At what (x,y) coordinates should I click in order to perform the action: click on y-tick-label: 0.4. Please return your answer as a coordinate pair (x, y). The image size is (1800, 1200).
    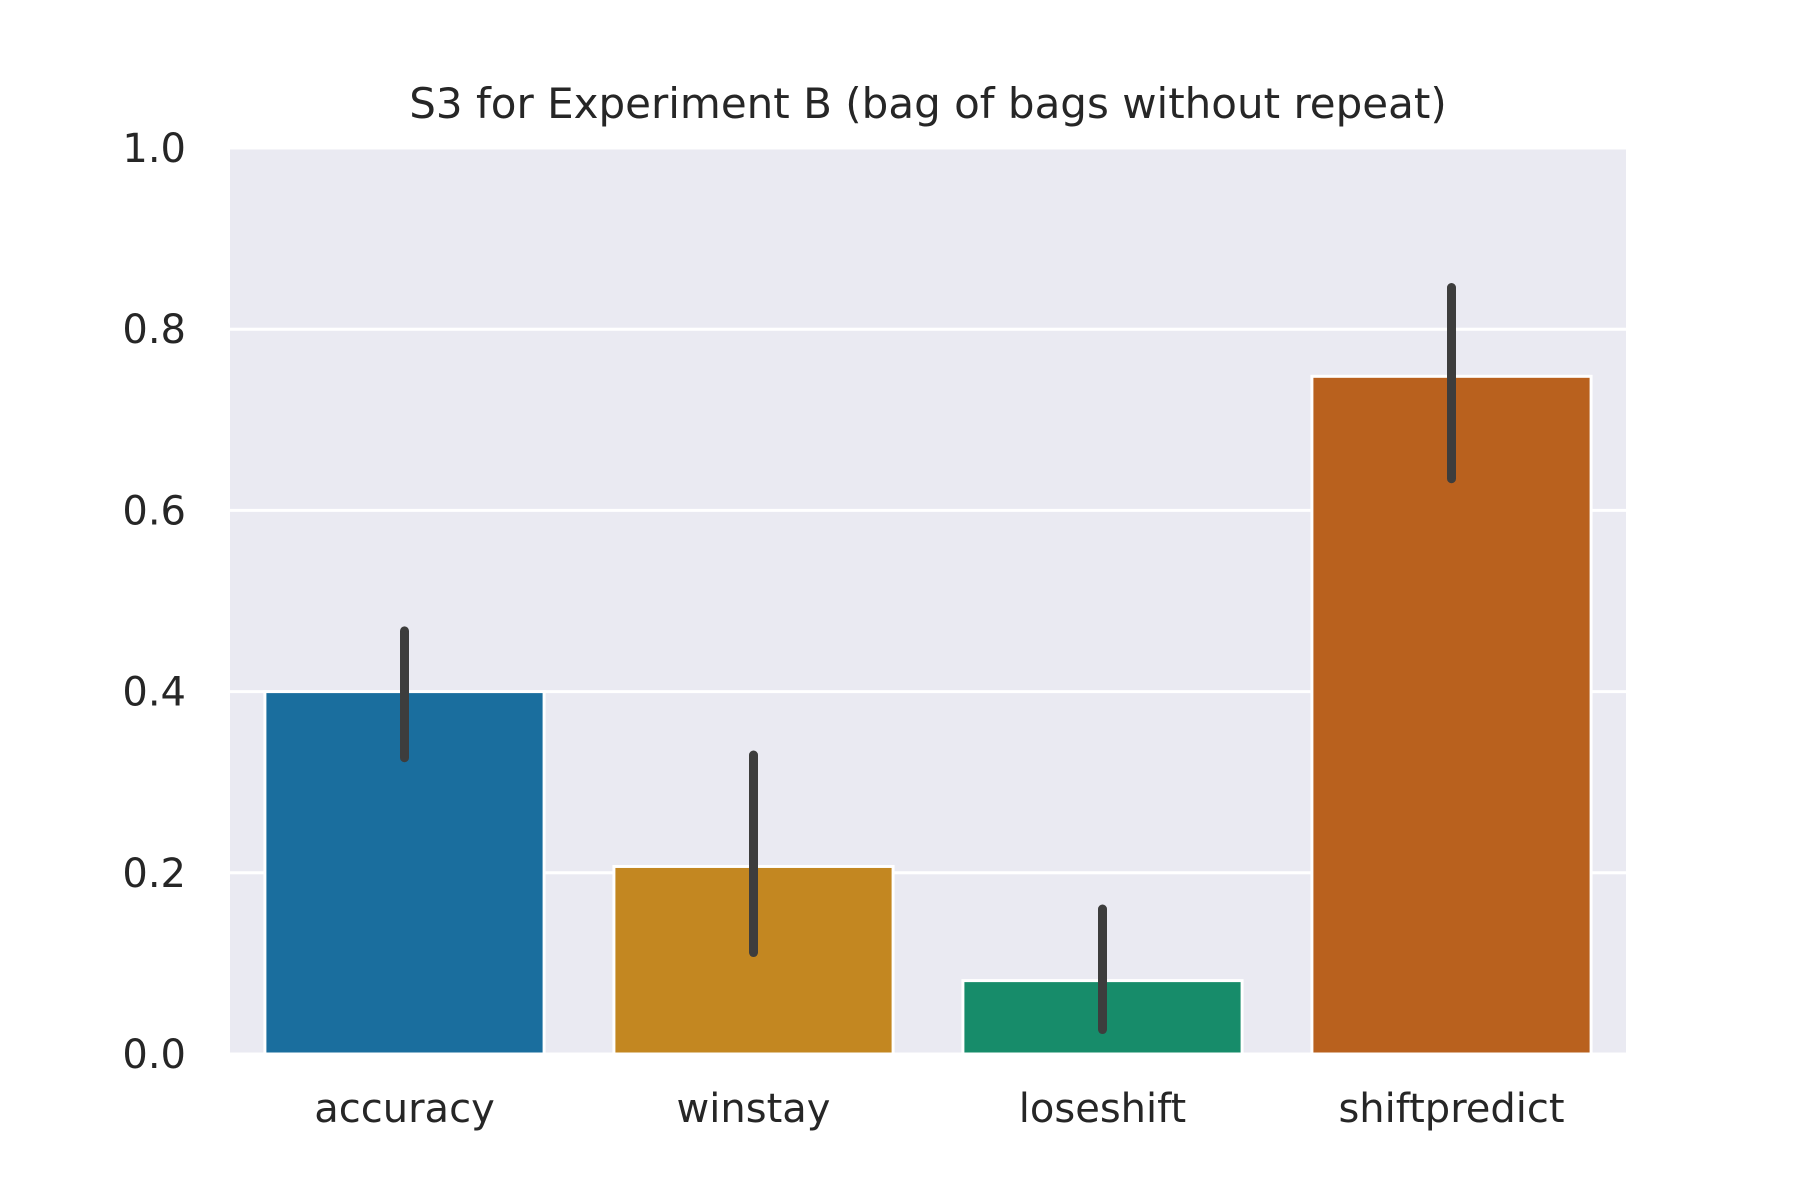
    Looking at the image, I should click on (154, 693).